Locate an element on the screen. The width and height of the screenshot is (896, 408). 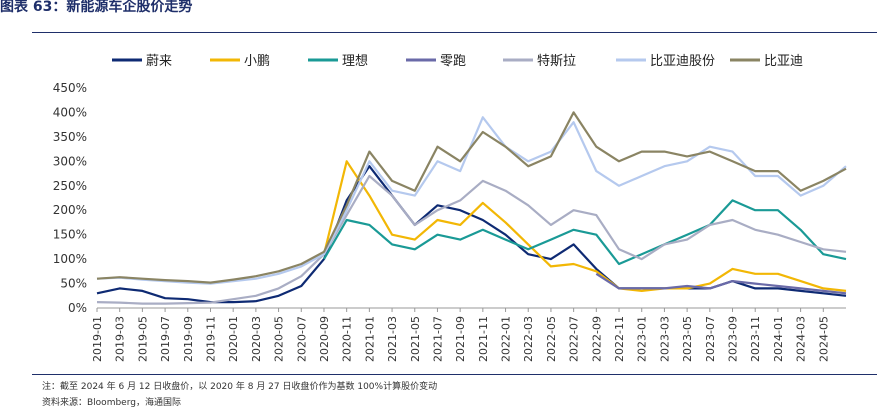
x-tick-label: 2022-03 is located at coordinates (528, 339).